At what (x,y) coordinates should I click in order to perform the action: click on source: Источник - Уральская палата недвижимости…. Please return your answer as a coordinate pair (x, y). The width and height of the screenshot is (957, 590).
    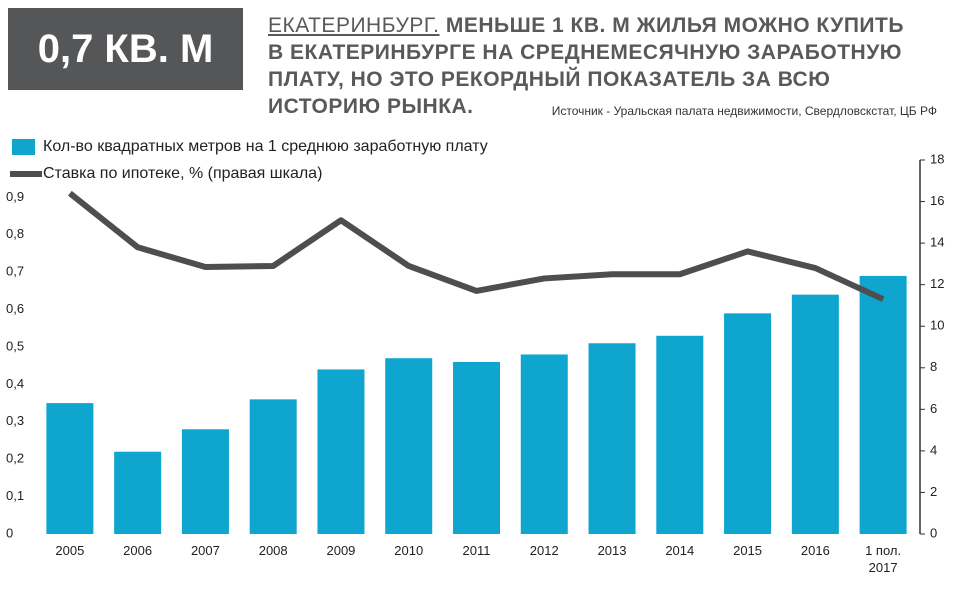
    Looking at the image, I should click on (744, 111).